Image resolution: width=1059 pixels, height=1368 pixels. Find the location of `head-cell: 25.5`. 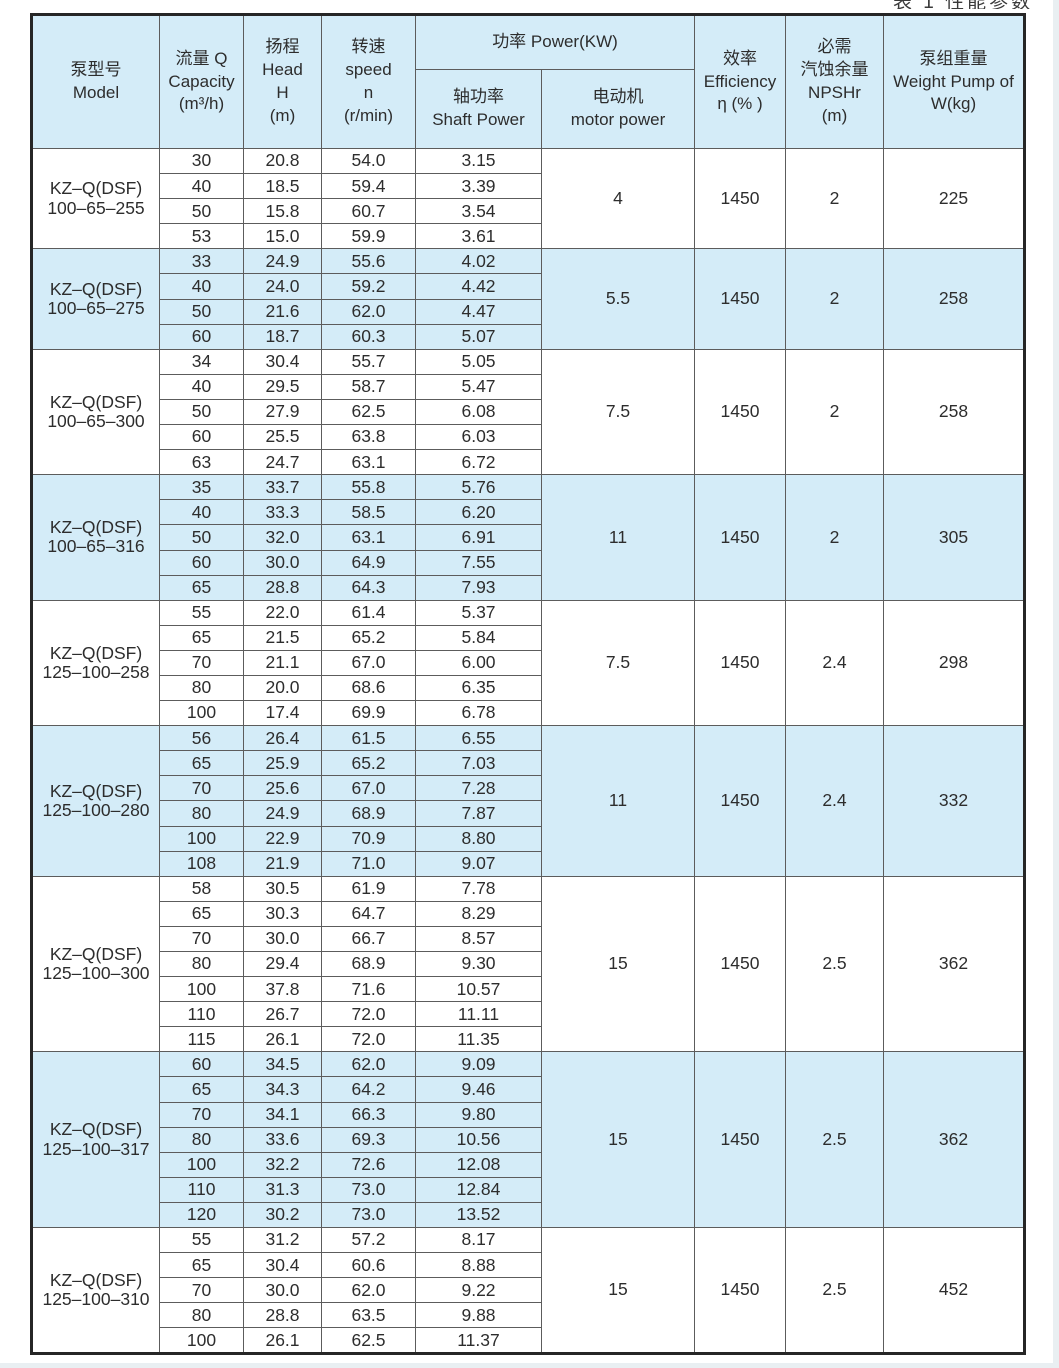

head-cell: 25.5 is located at coordinates (282, 437).